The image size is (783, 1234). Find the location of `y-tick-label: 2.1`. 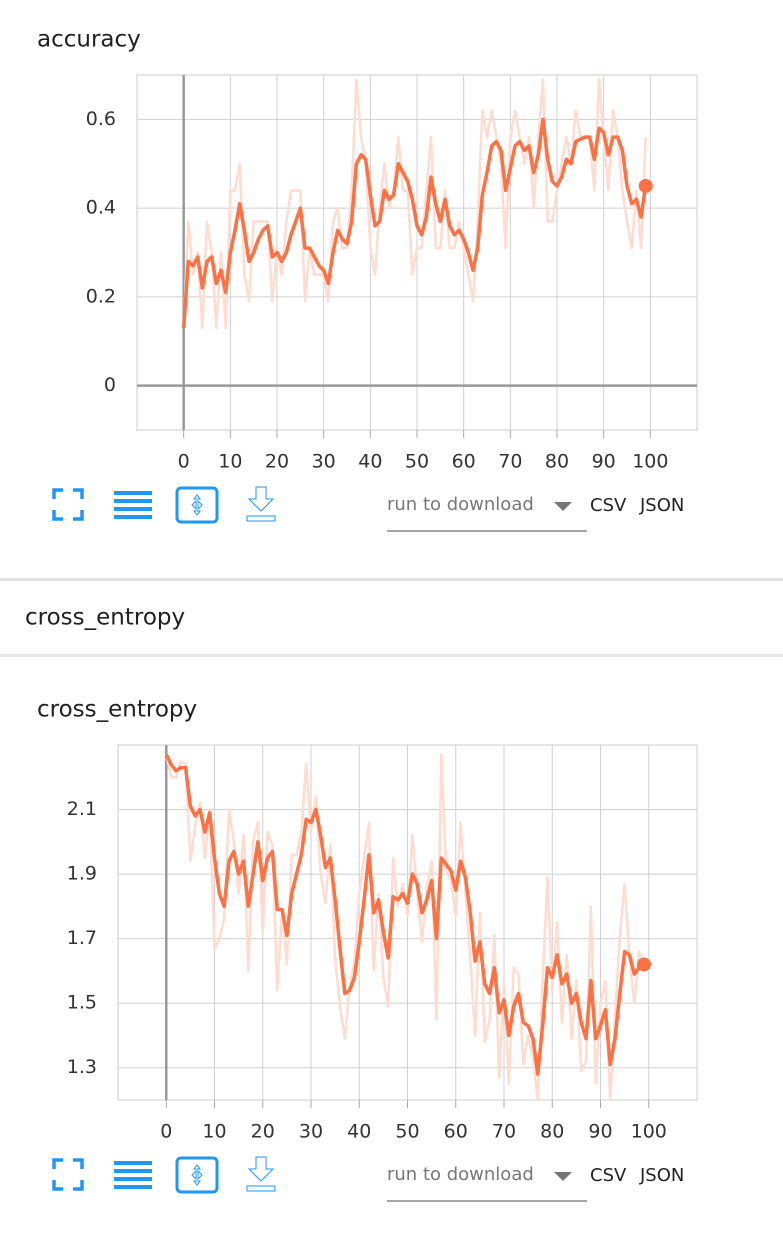

y-tick-label: 2.1 is located at coordinates (82, 809).